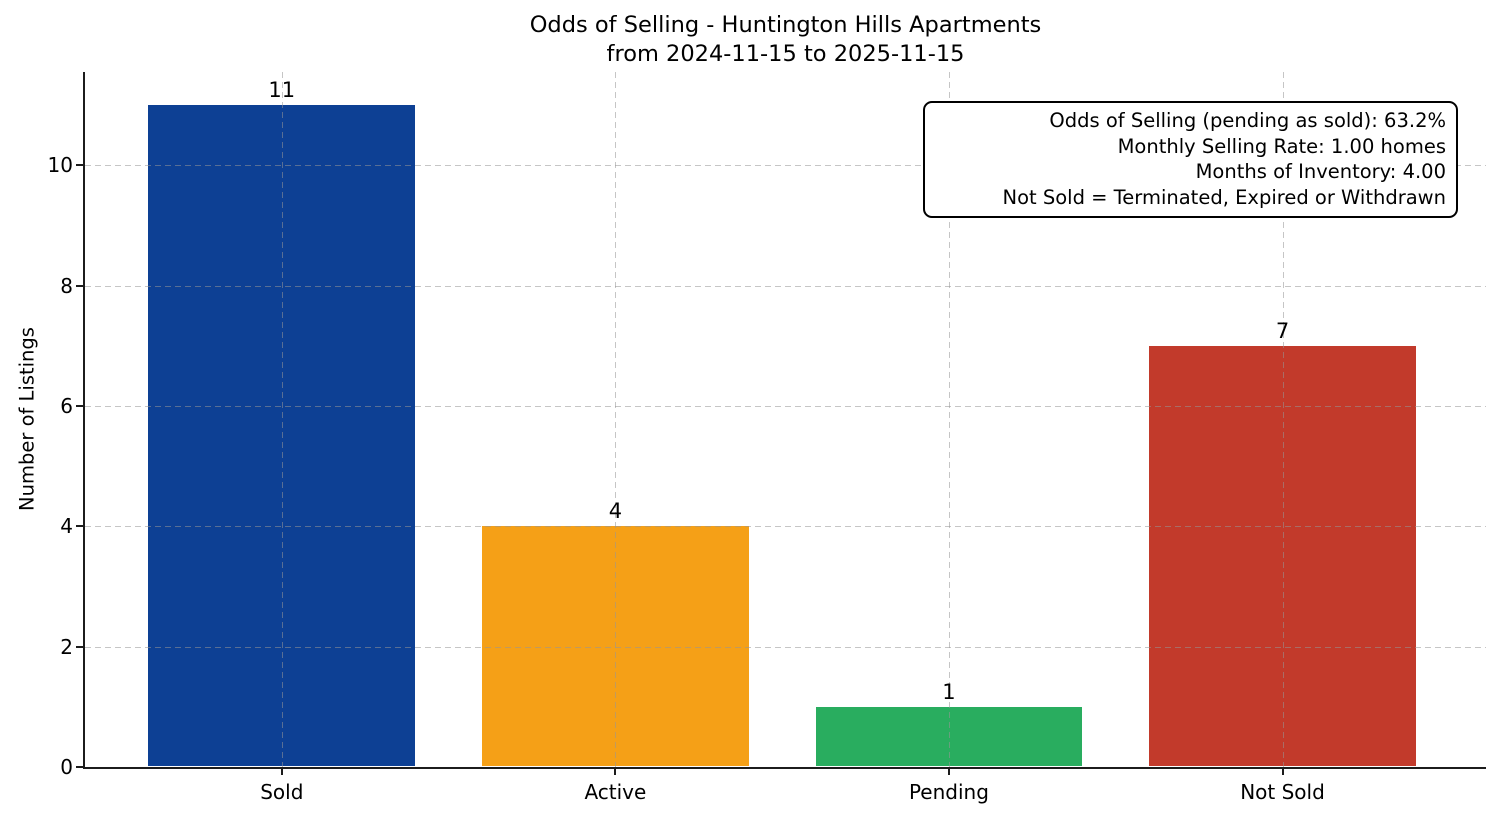 This screenshot has height=816, width=1494. I want to click on bar-active, so click(615, 646).